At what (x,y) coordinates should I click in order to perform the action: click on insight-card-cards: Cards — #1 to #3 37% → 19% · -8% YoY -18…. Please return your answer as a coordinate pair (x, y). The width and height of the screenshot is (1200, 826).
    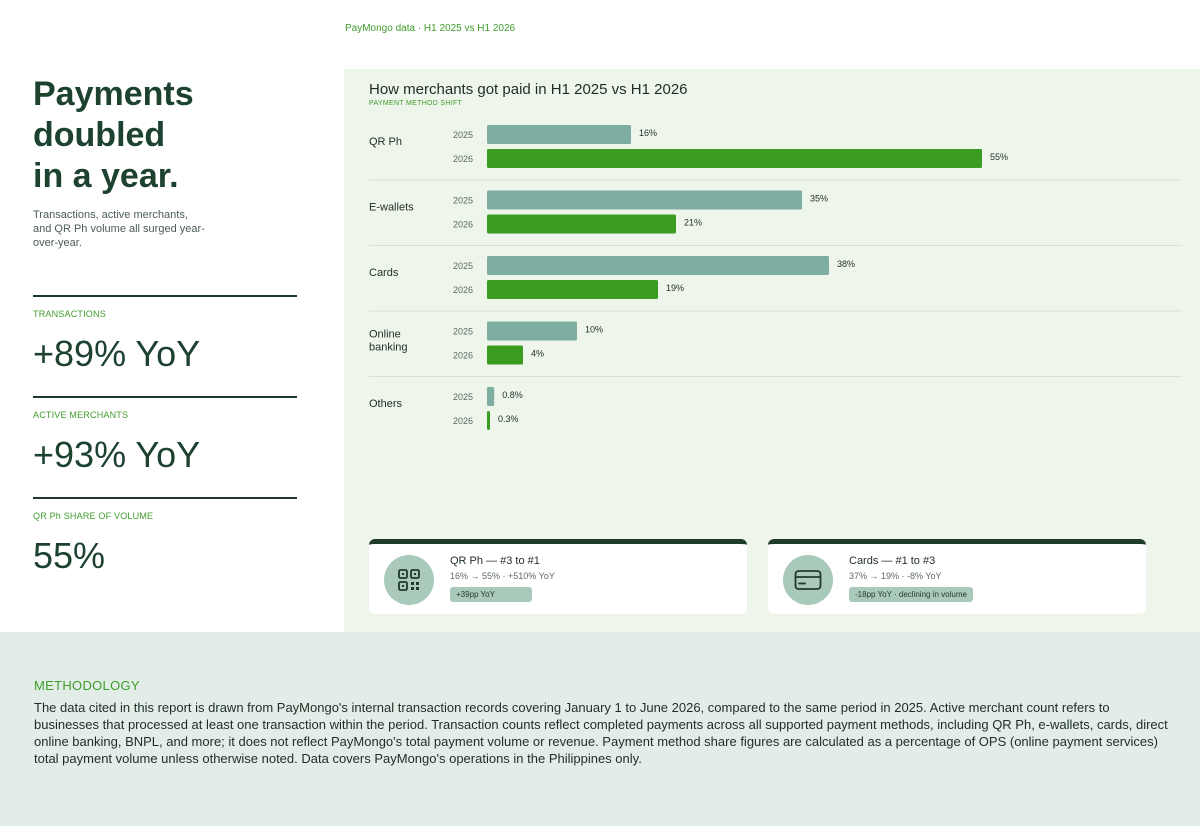
    Looking at the image, I should click on (957, 576).